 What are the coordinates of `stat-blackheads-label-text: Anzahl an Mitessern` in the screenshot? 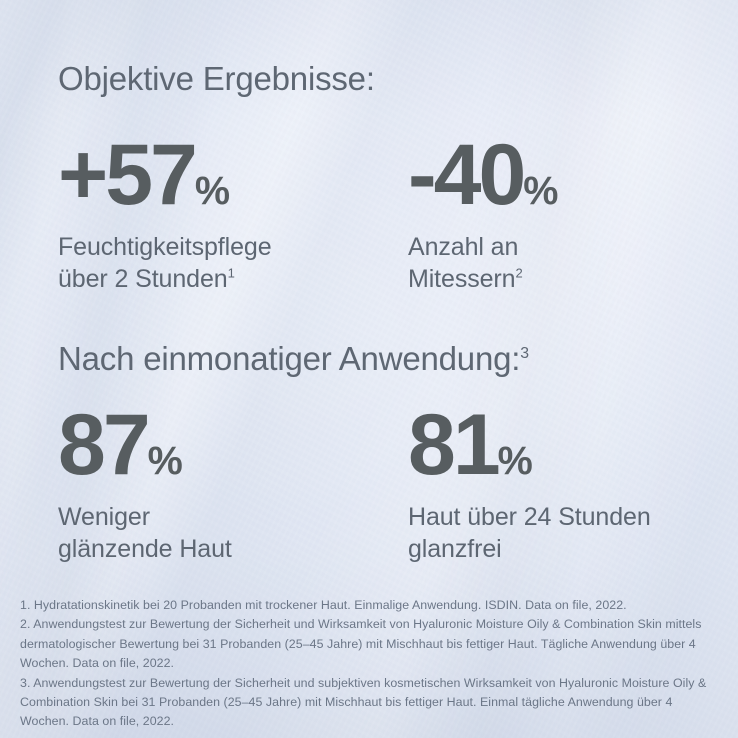 It's located at (463, 263).